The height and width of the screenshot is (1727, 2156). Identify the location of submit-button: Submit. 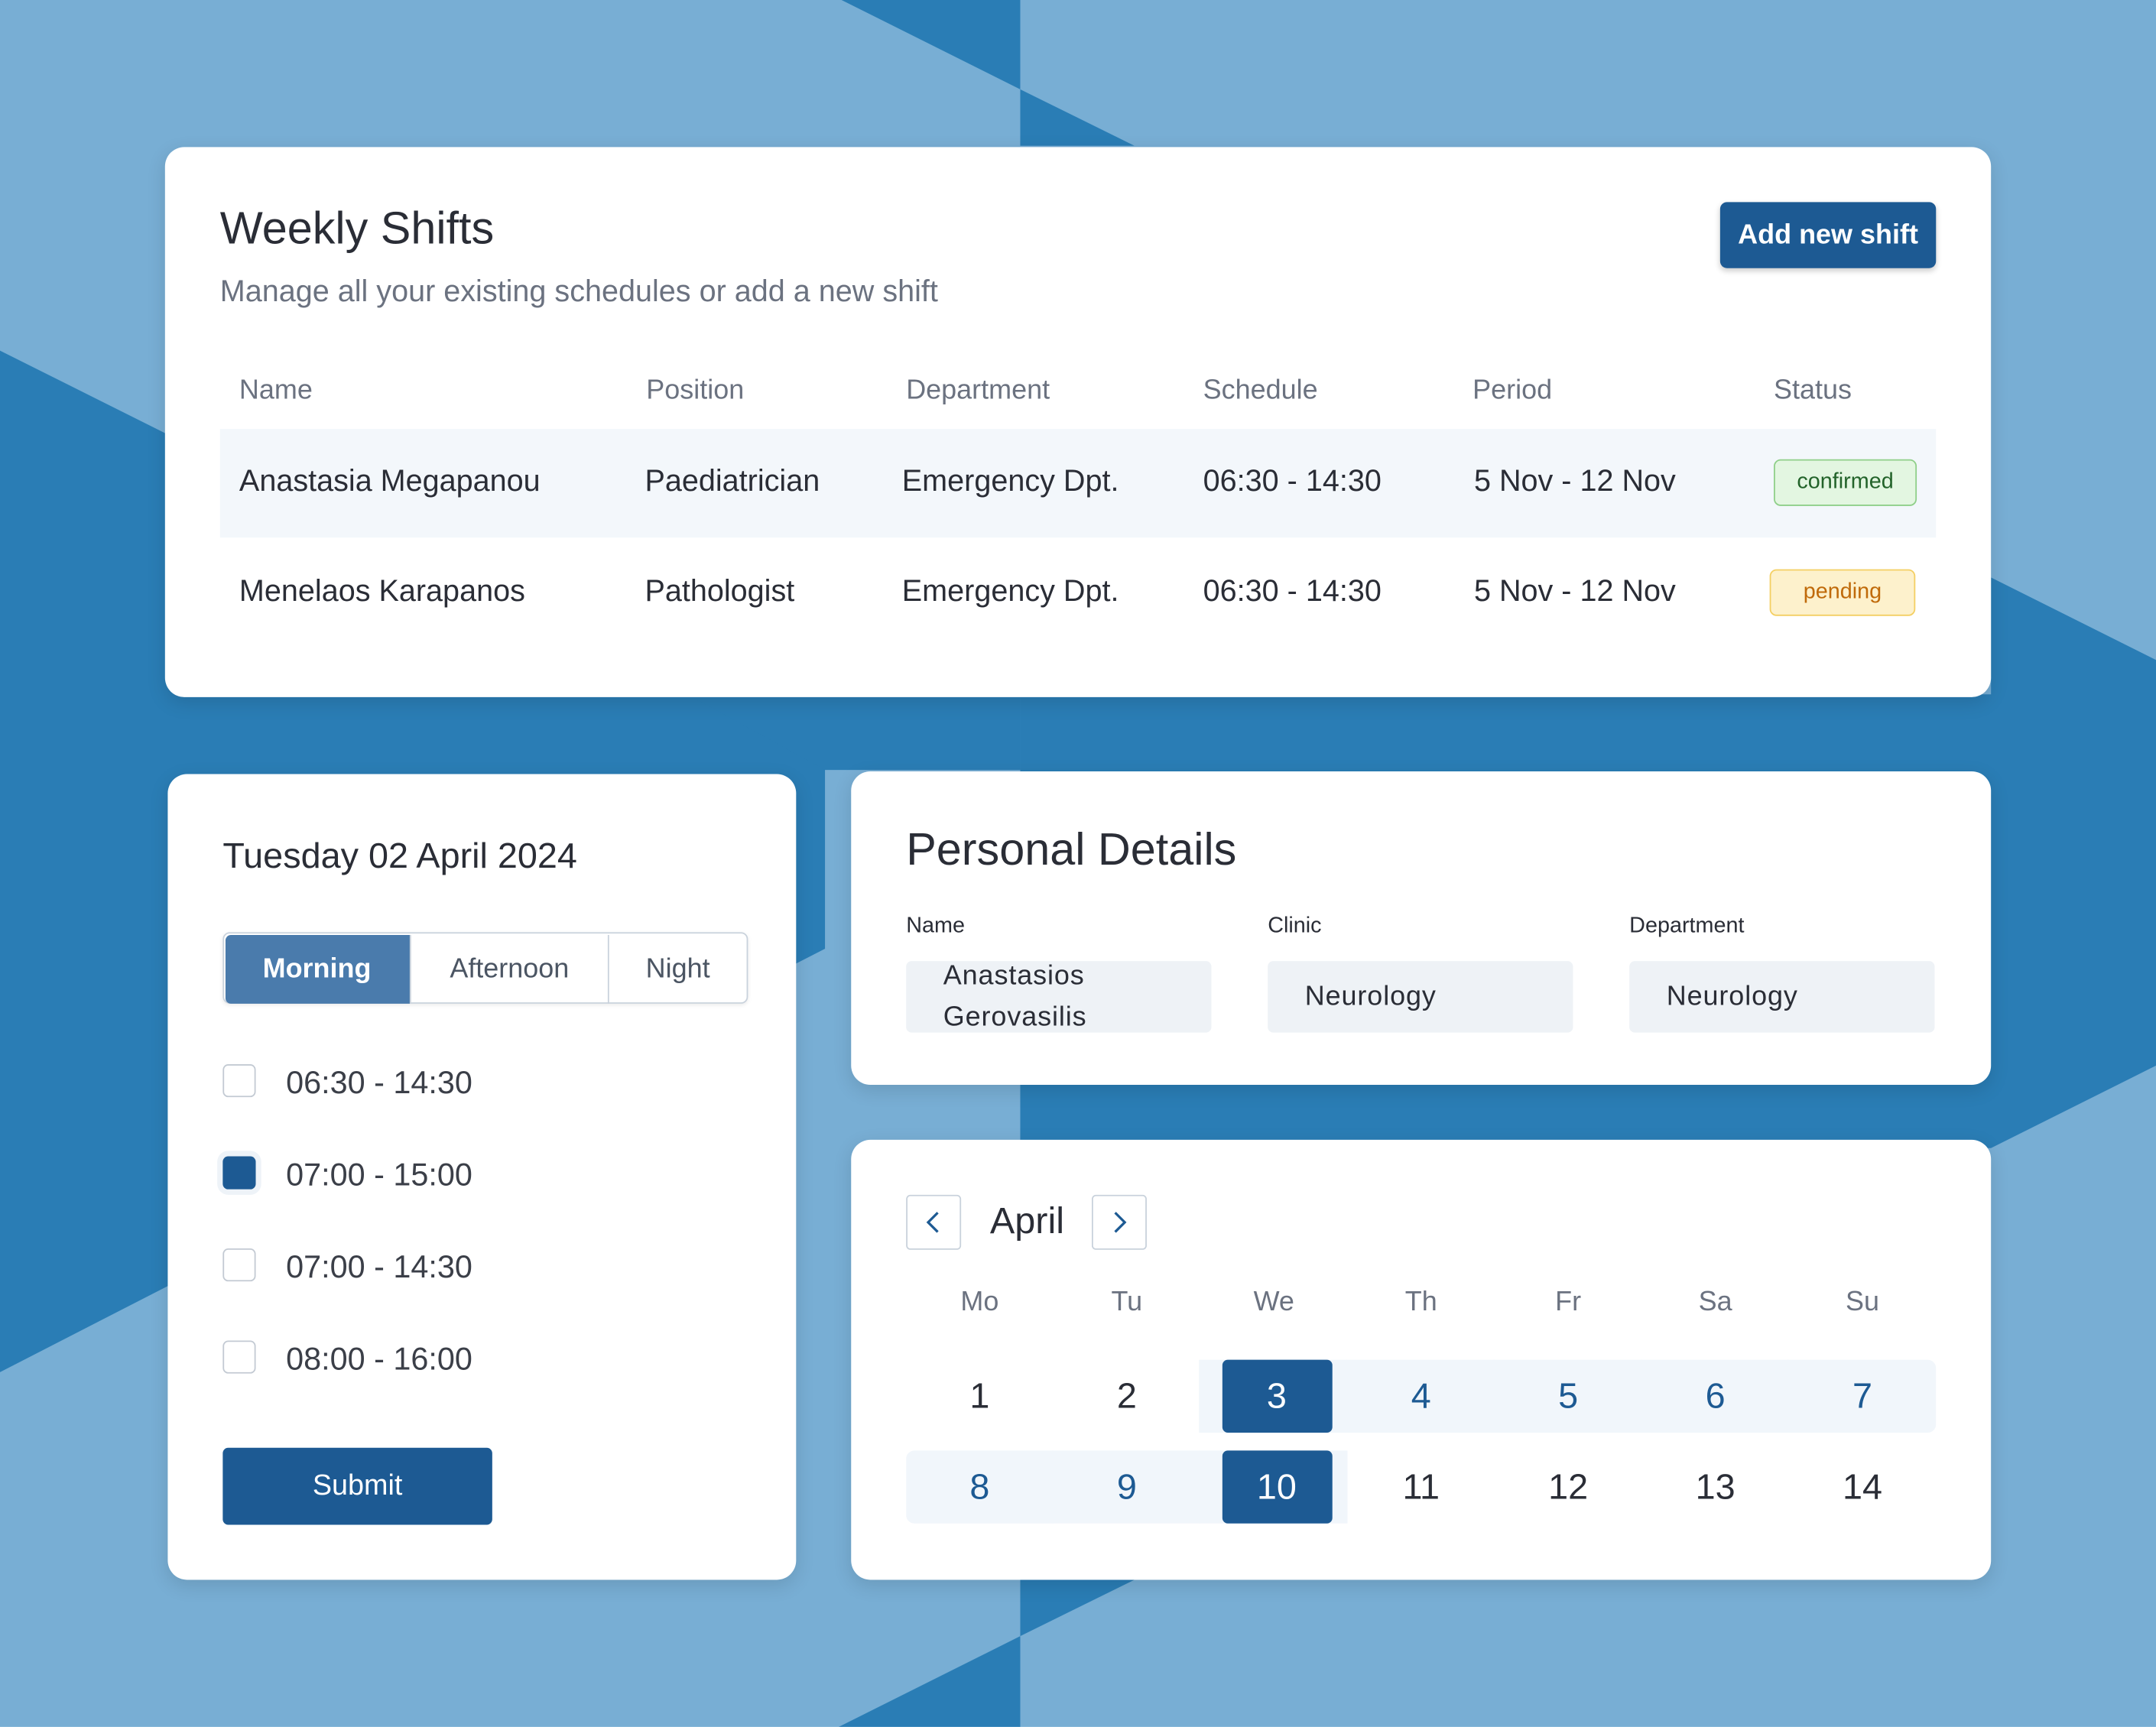
(357, 1486).